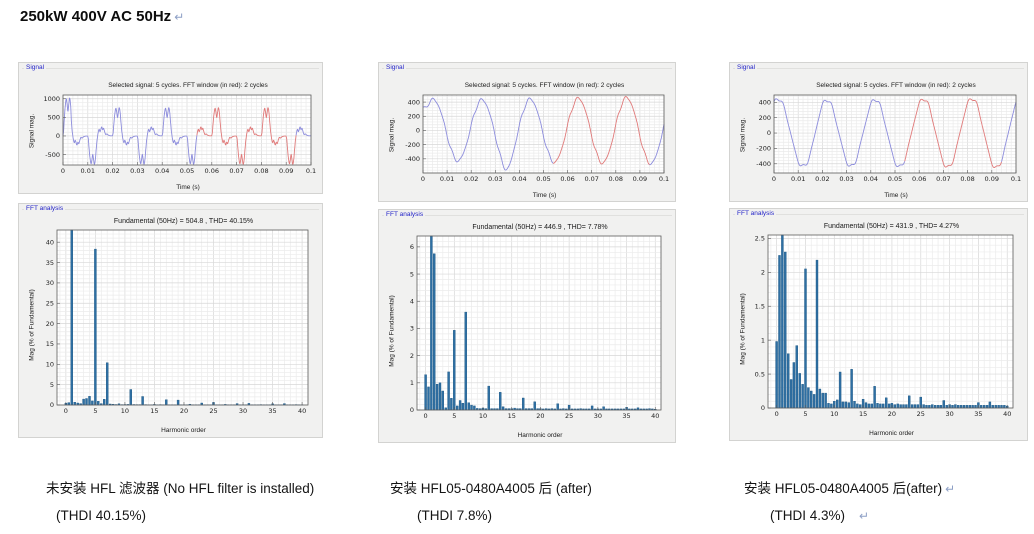  I want to click on svg-text: 2, so click(412, 356).